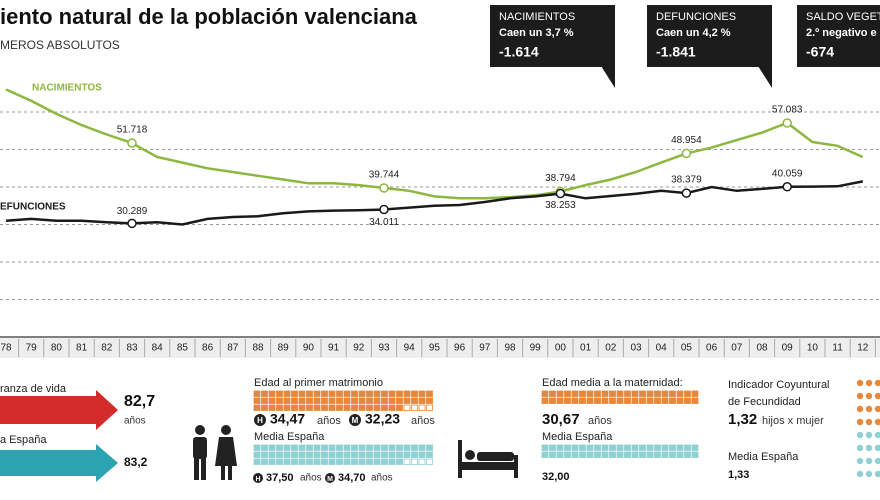 Image resolution: width=880 pixels, height=500 pixels. What do you see at coordinates (183, 348) in the screenshot?
I see `x-tick-label: 85` at bounding box center [183, 348].